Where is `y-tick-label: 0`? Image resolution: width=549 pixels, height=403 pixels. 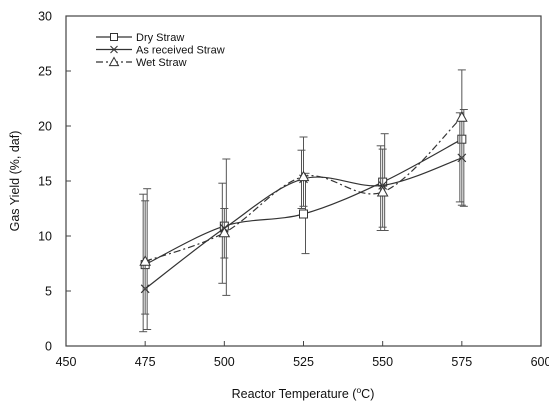
y-tick-label: 0 is located at coordinates (48, 347).